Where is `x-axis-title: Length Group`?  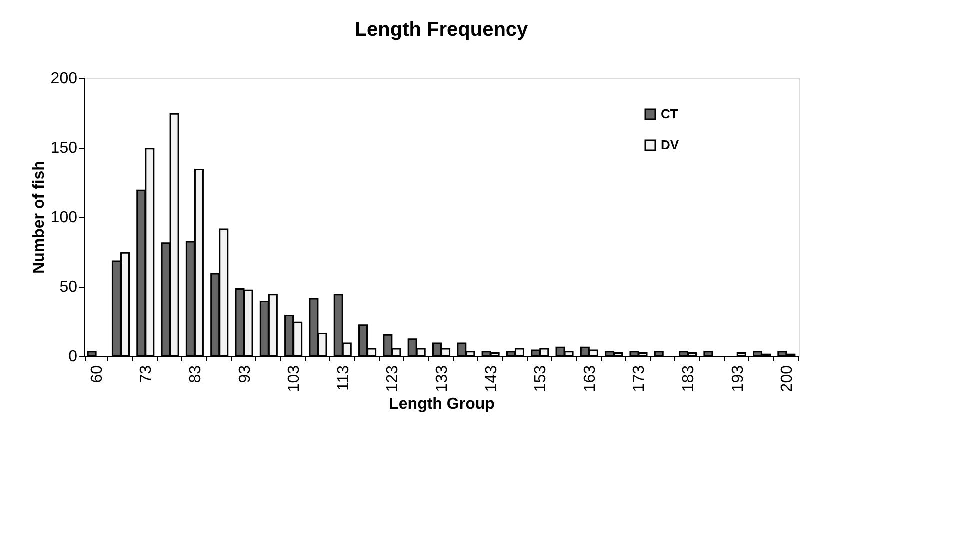 x-axis-title: Length Group is located at coordinates (442, 405).